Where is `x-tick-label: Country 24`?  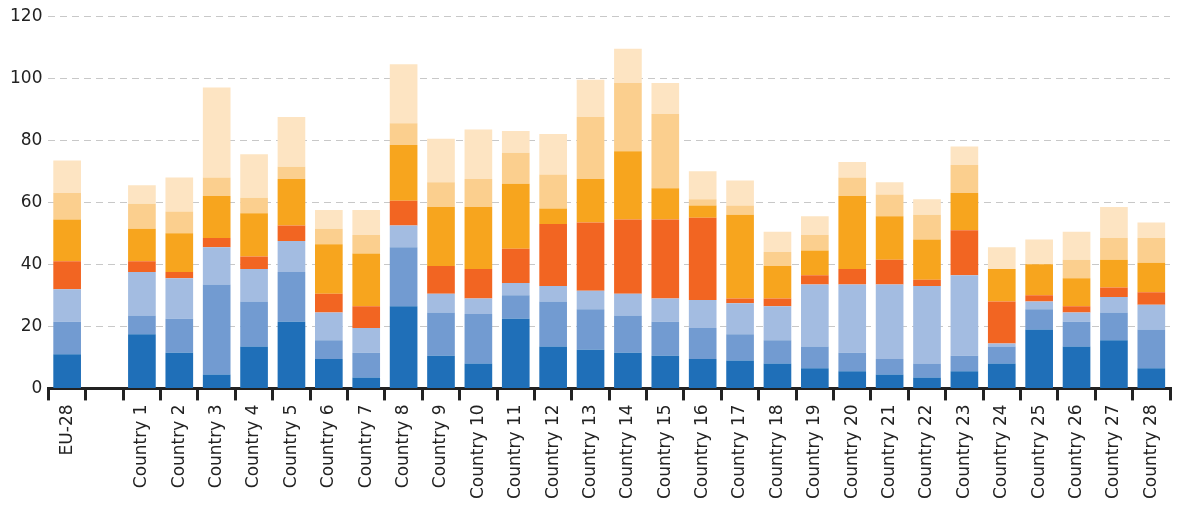 x-tick-label: Country 24 is located at coordinates (1000, 452).